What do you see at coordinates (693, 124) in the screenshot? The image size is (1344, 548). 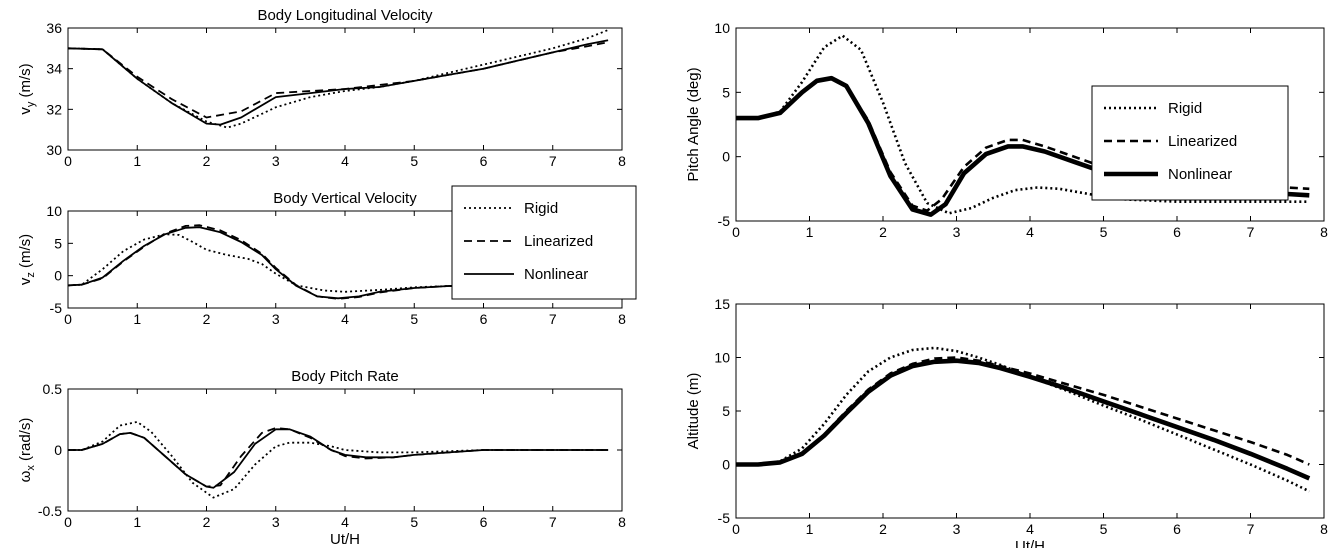 I see `y-axis-label: Pitch Angle (deg)` at bounding box center [693, 124].